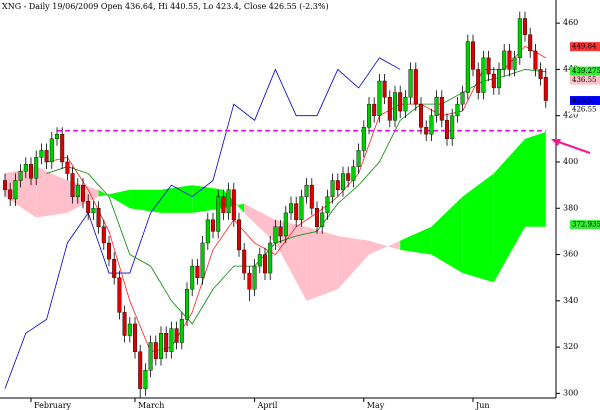 The image size is (600, 410). I want to click on price-label: 426.55, so click(584, 101).